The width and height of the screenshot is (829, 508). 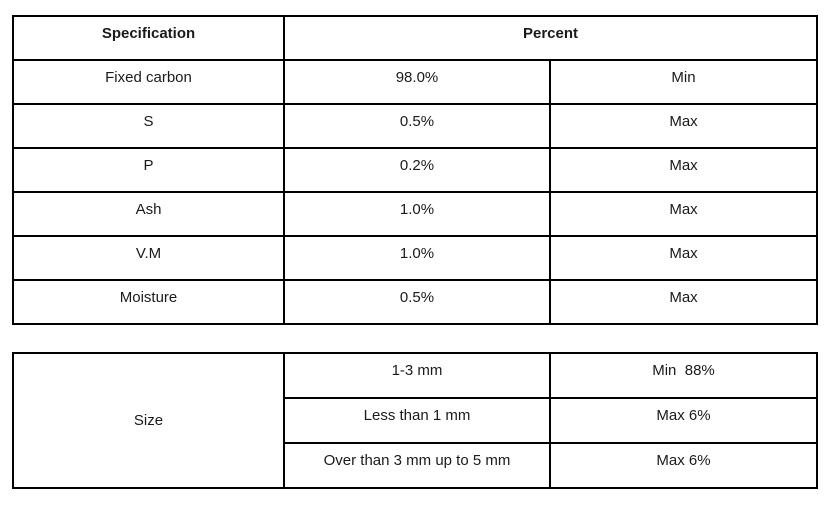 I want to click on spec-value-cell: 0.2%, so click(x=417, y=170).